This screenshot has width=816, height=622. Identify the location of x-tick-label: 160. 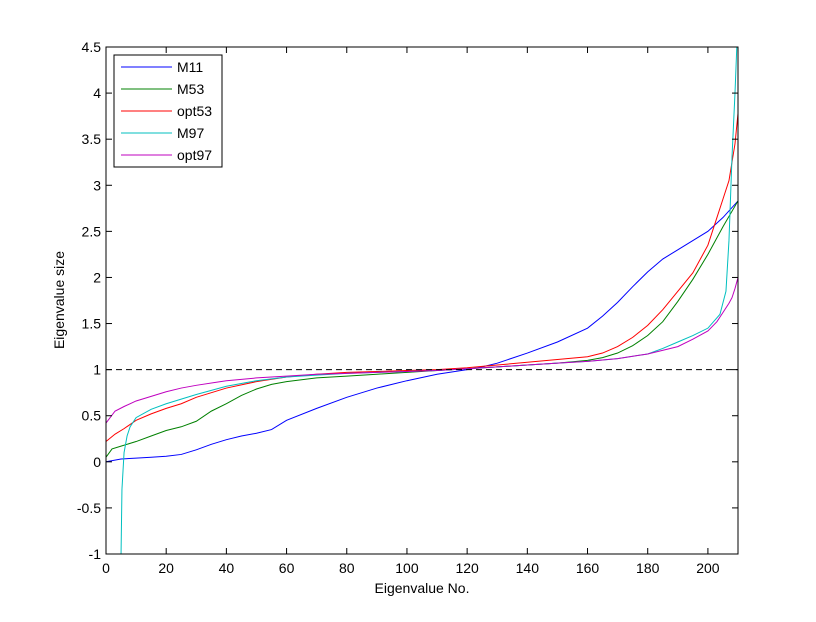
(588, 568).